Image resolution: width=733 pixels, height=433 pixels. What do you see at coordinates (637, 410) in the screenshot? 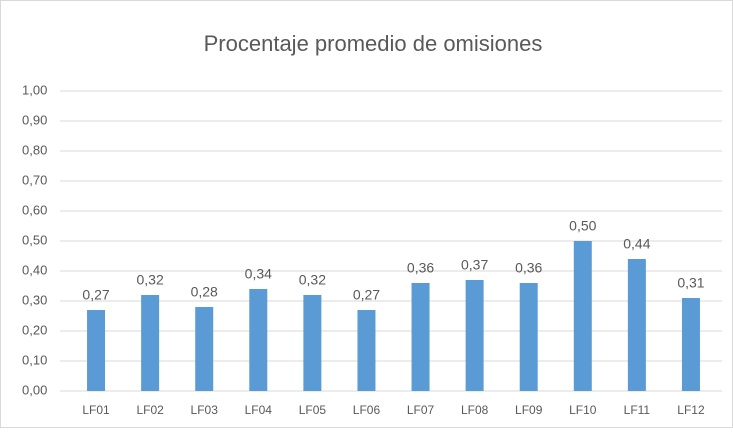
I see `x-tick-label: LF11` at bounding box center [637, 410].